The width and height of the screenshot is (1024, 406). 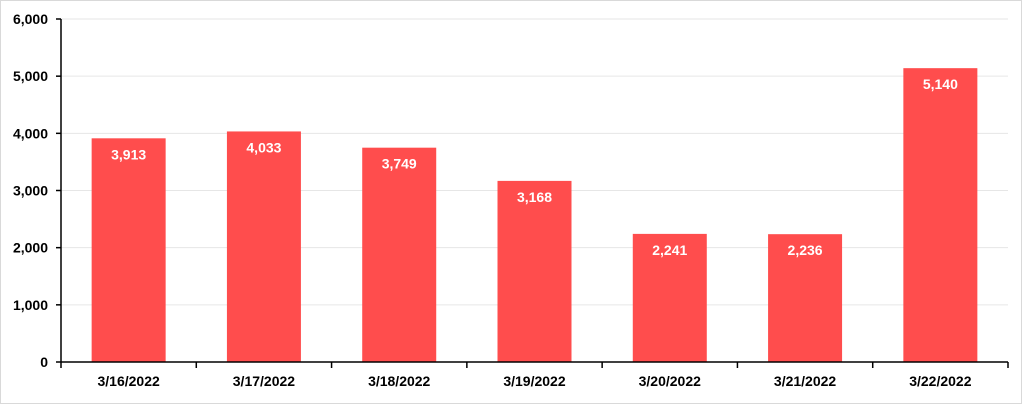 What do you see at coordinates (805, 381) in the screenshot?
I see `x-tick-label: 3/21/2022` at bounding box center [805, 381].